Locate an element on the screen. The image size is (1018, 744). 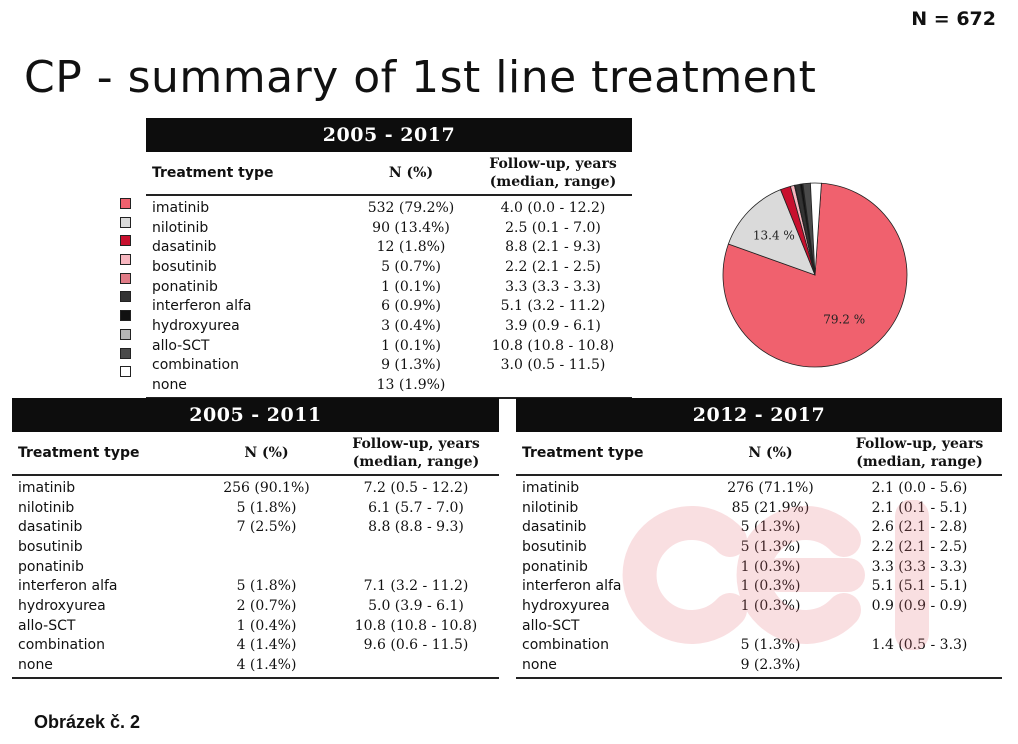
follow-up-cell: 3.9 (0.9 - 6.1) is located at coordinates (553, 325).